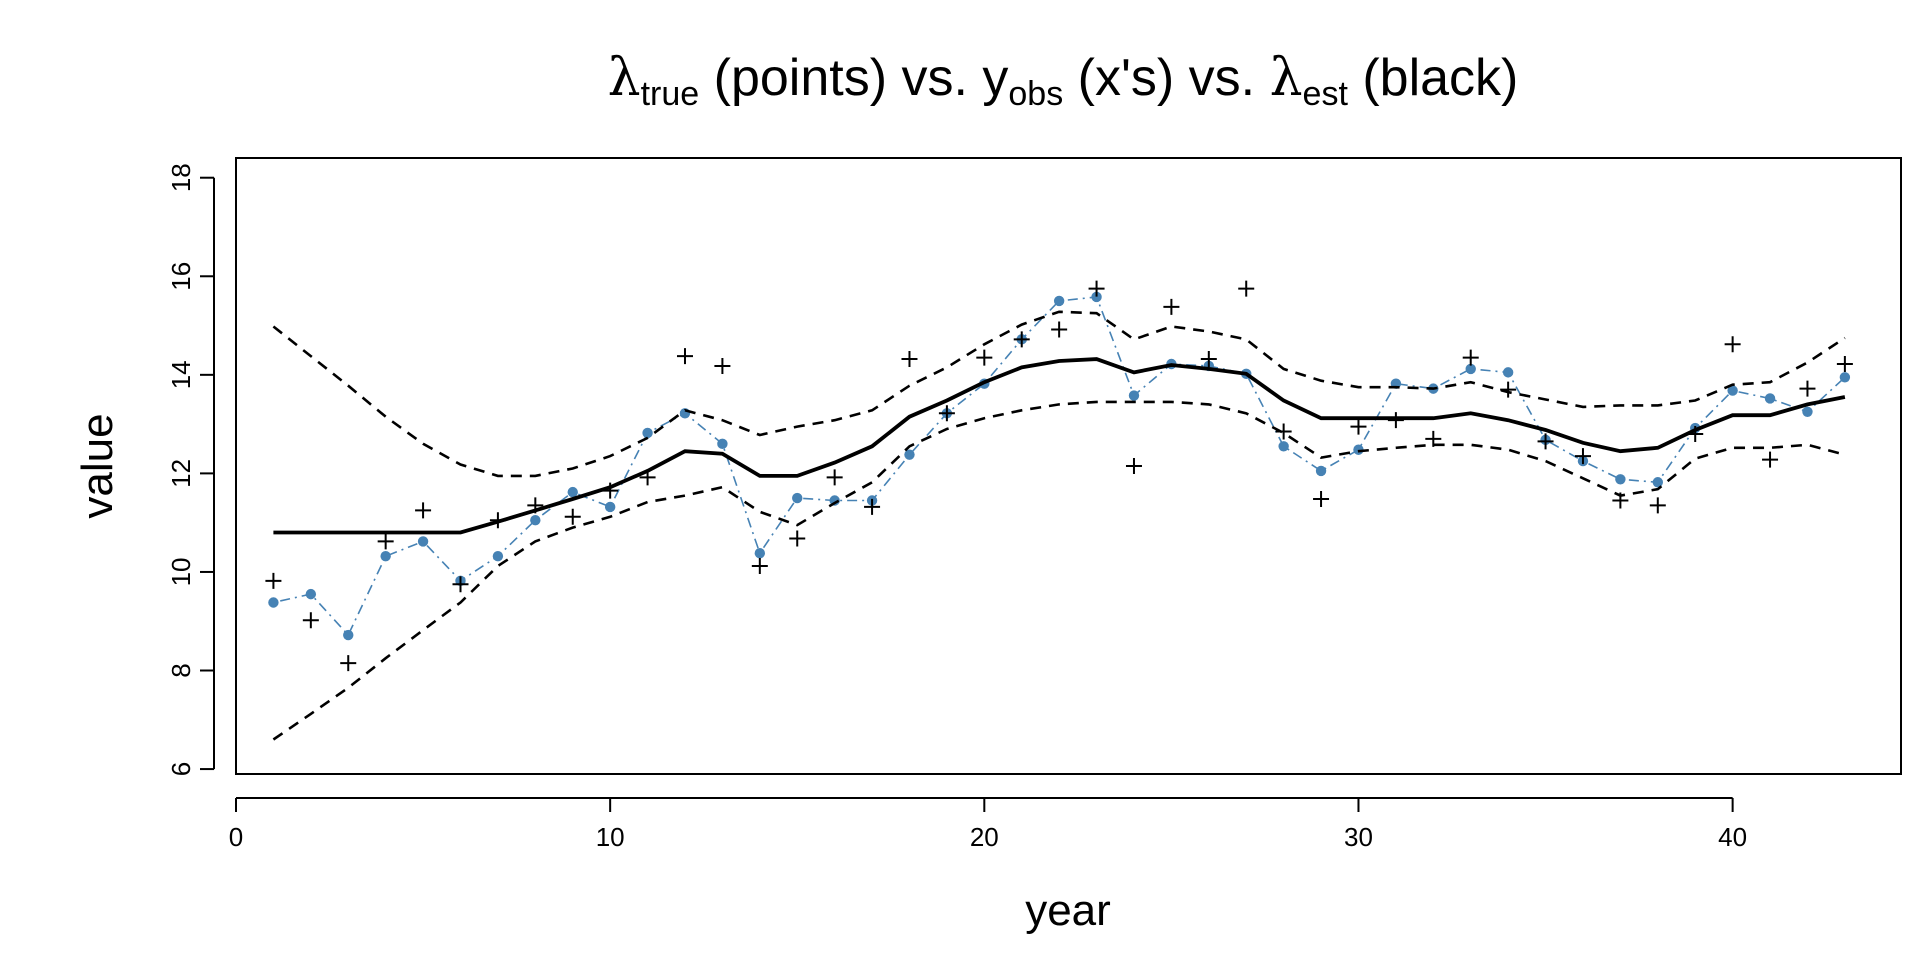 This screenshot has height=965, width=1920. Describe the element at coordinates (1358, 837) in the screenshot. I see `x-tick-label: 30` at that location.